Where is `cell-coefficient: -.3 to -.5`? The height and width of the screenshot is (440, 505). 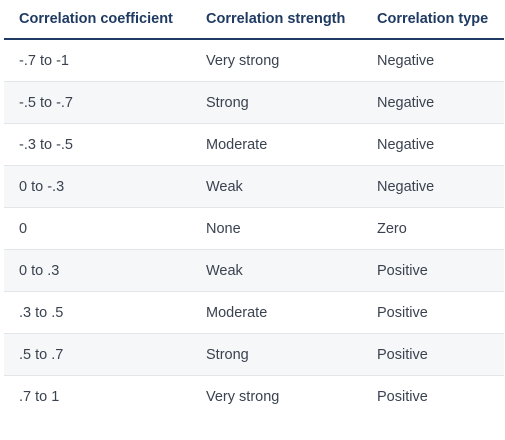 cell-coefficient: -.3 to -.5 is located at coordinates (97, 144).